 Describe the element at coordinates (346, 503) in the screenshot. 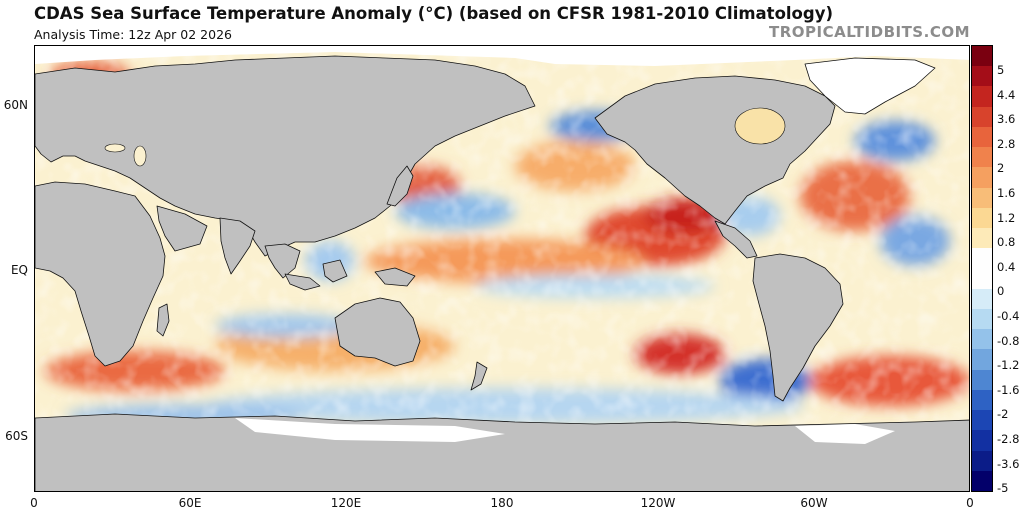

I see `lon-tick-label: 120E` at that location.